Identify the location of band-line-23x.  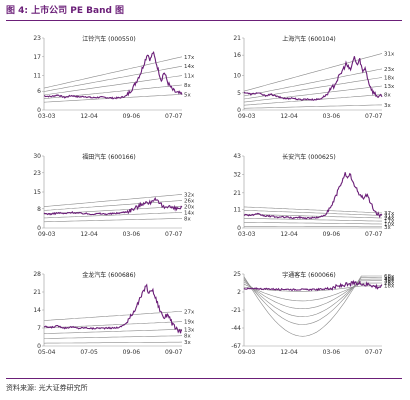
(313, 82).